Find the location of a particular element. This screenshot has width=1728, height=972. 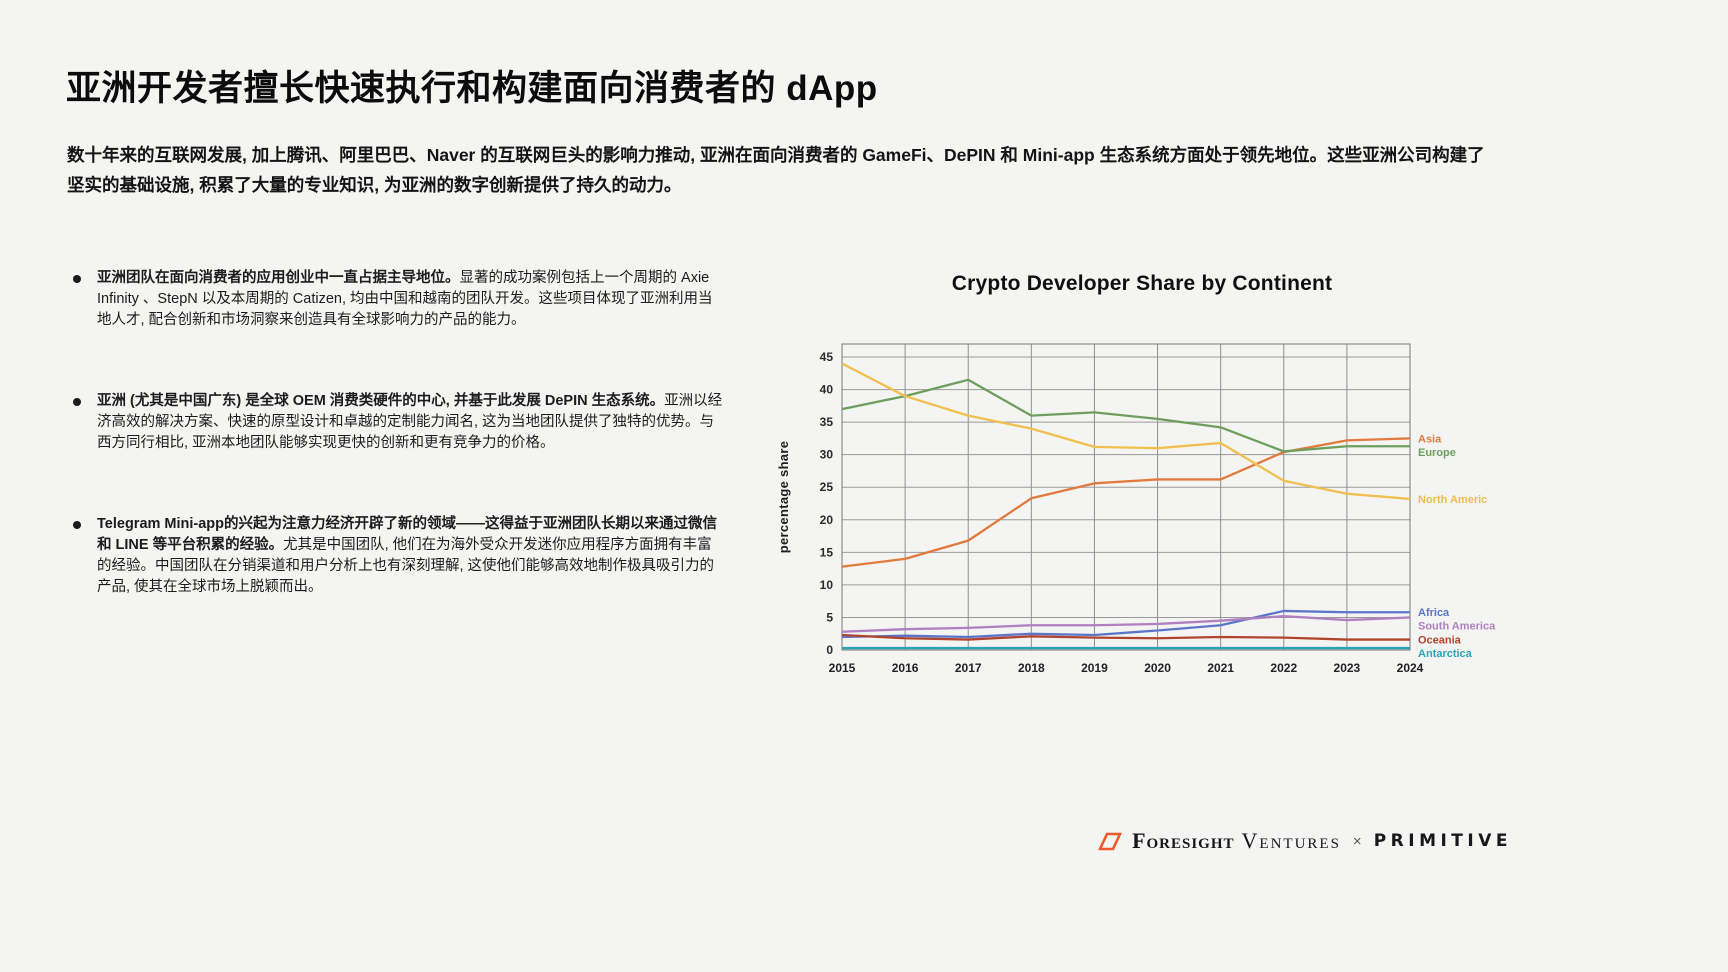

x-tick-label: 2020 is located at coordinates (1157, 668).